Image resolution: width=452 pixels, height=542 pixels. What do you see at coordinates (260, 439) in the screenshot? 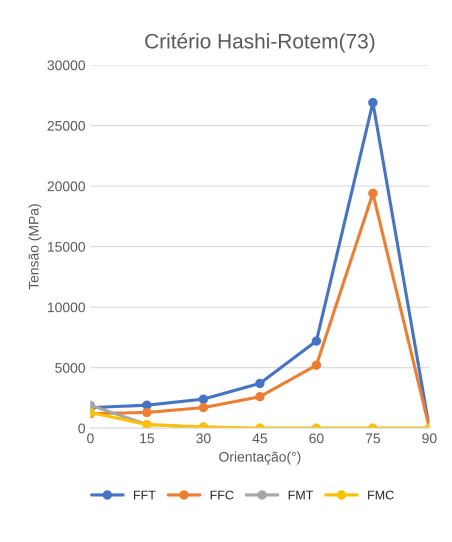
I see `x-tick-label: 45` at bounding box center [260, 439].